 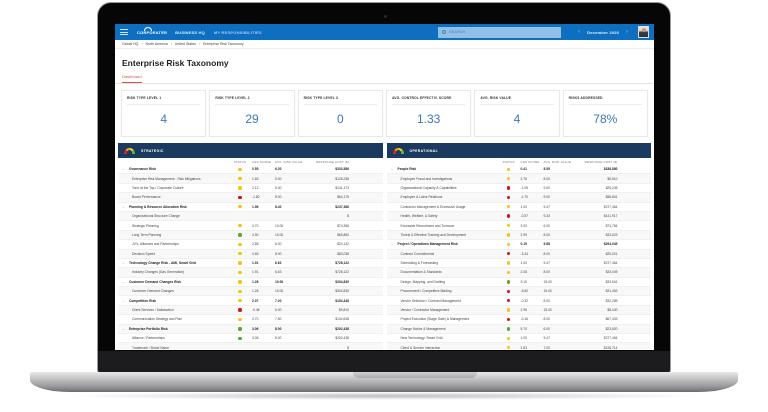 What do you see at coordinates (518, 264) in the screenshot?
I see `table-row: Scheduling & Forecasting 1.00 9.47 $727,464` at bounding box center [518, 264].